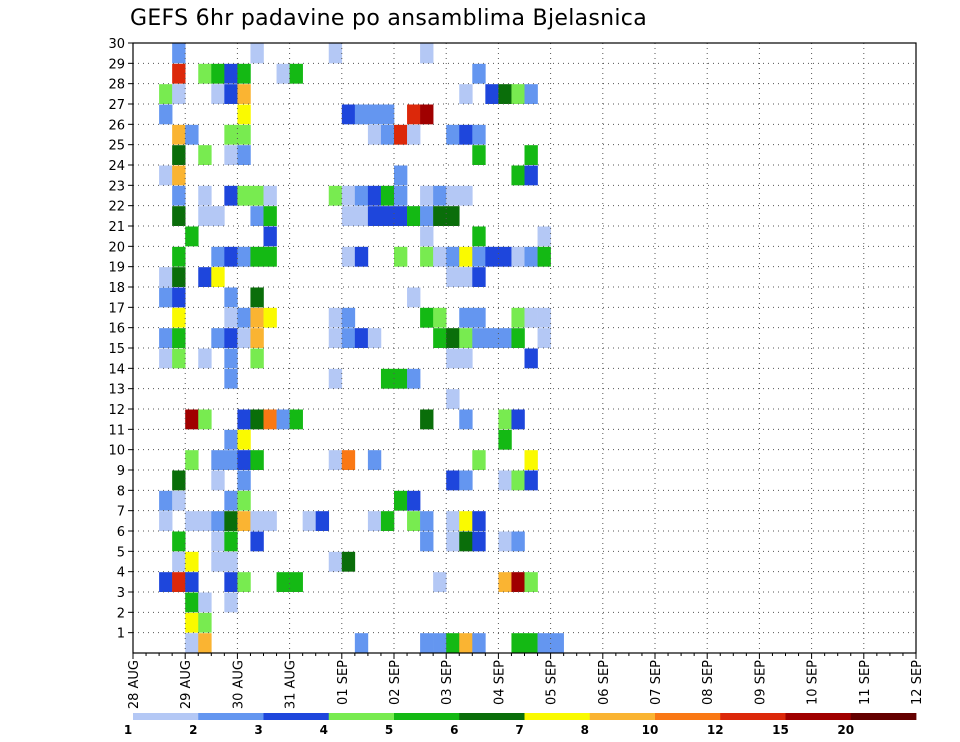 The image size is (960, 742). I want to click on x-tick-label: 29 AUG, so click(186, 684).